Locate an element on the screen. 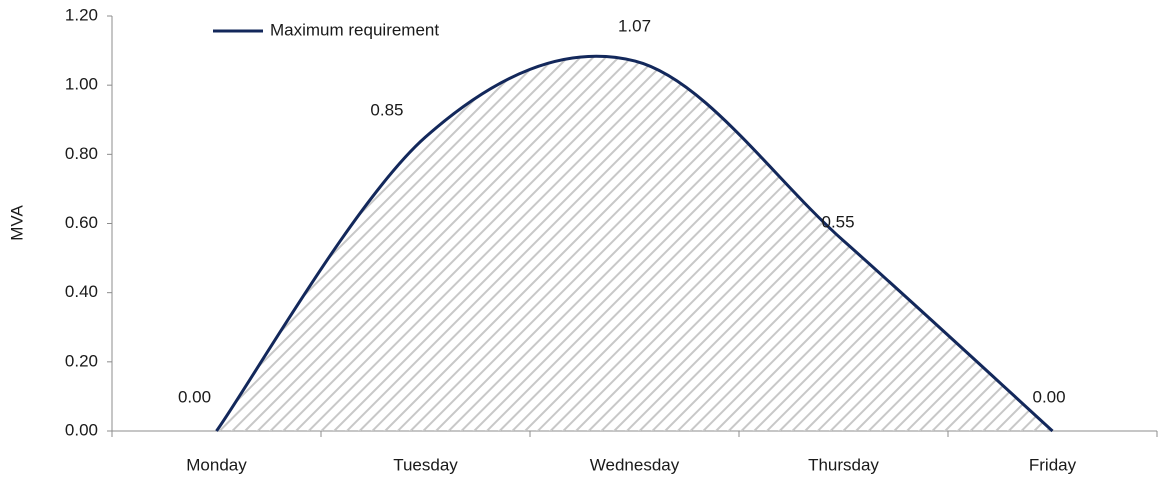 This screenshot has height=481, width=1160. data-label: 0.55 is located at coordinates (838, 221).